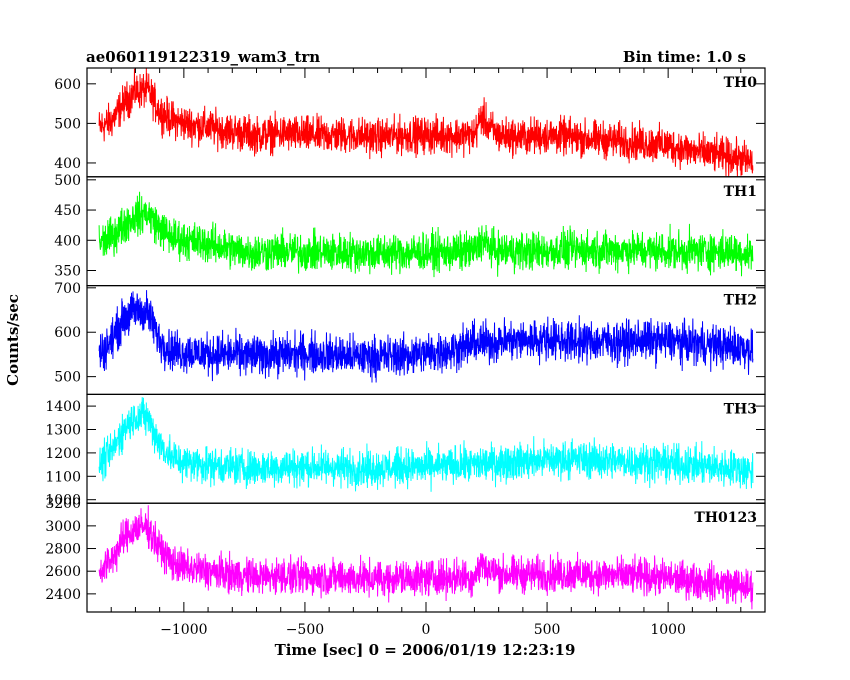 This screenshot has height=680, width=850. What do you see at coordinates (684, 57) in the screenshot?
I see `chart-subtitle: Bin time: 1.0 s` at bounding box center [684, 57].